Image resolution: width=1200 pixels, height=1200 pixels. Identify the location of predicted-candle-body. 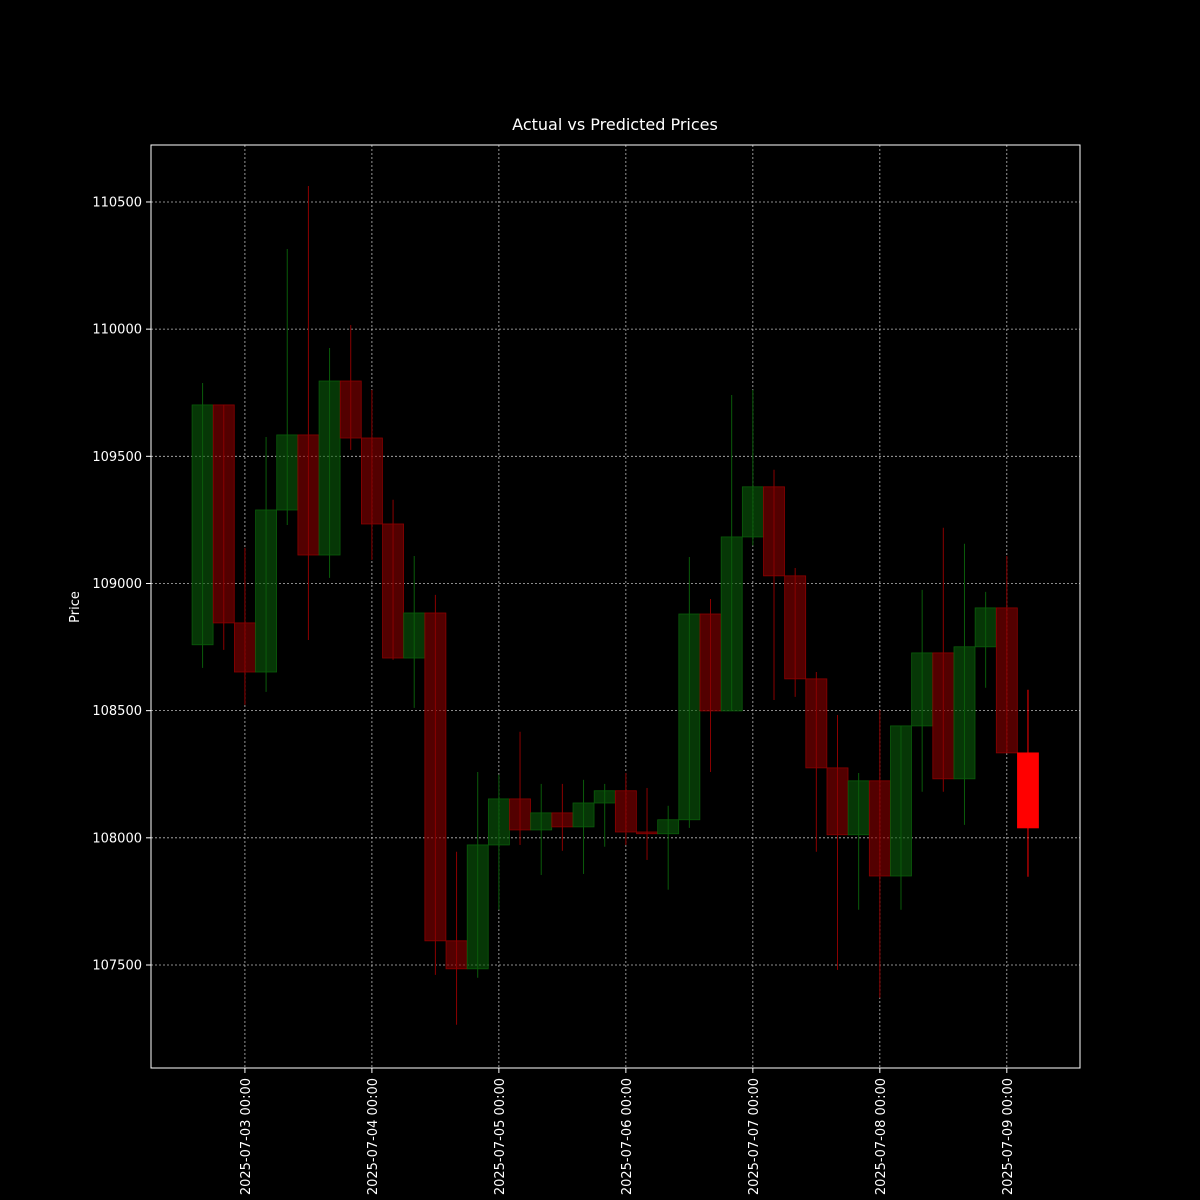
(1028, 790).